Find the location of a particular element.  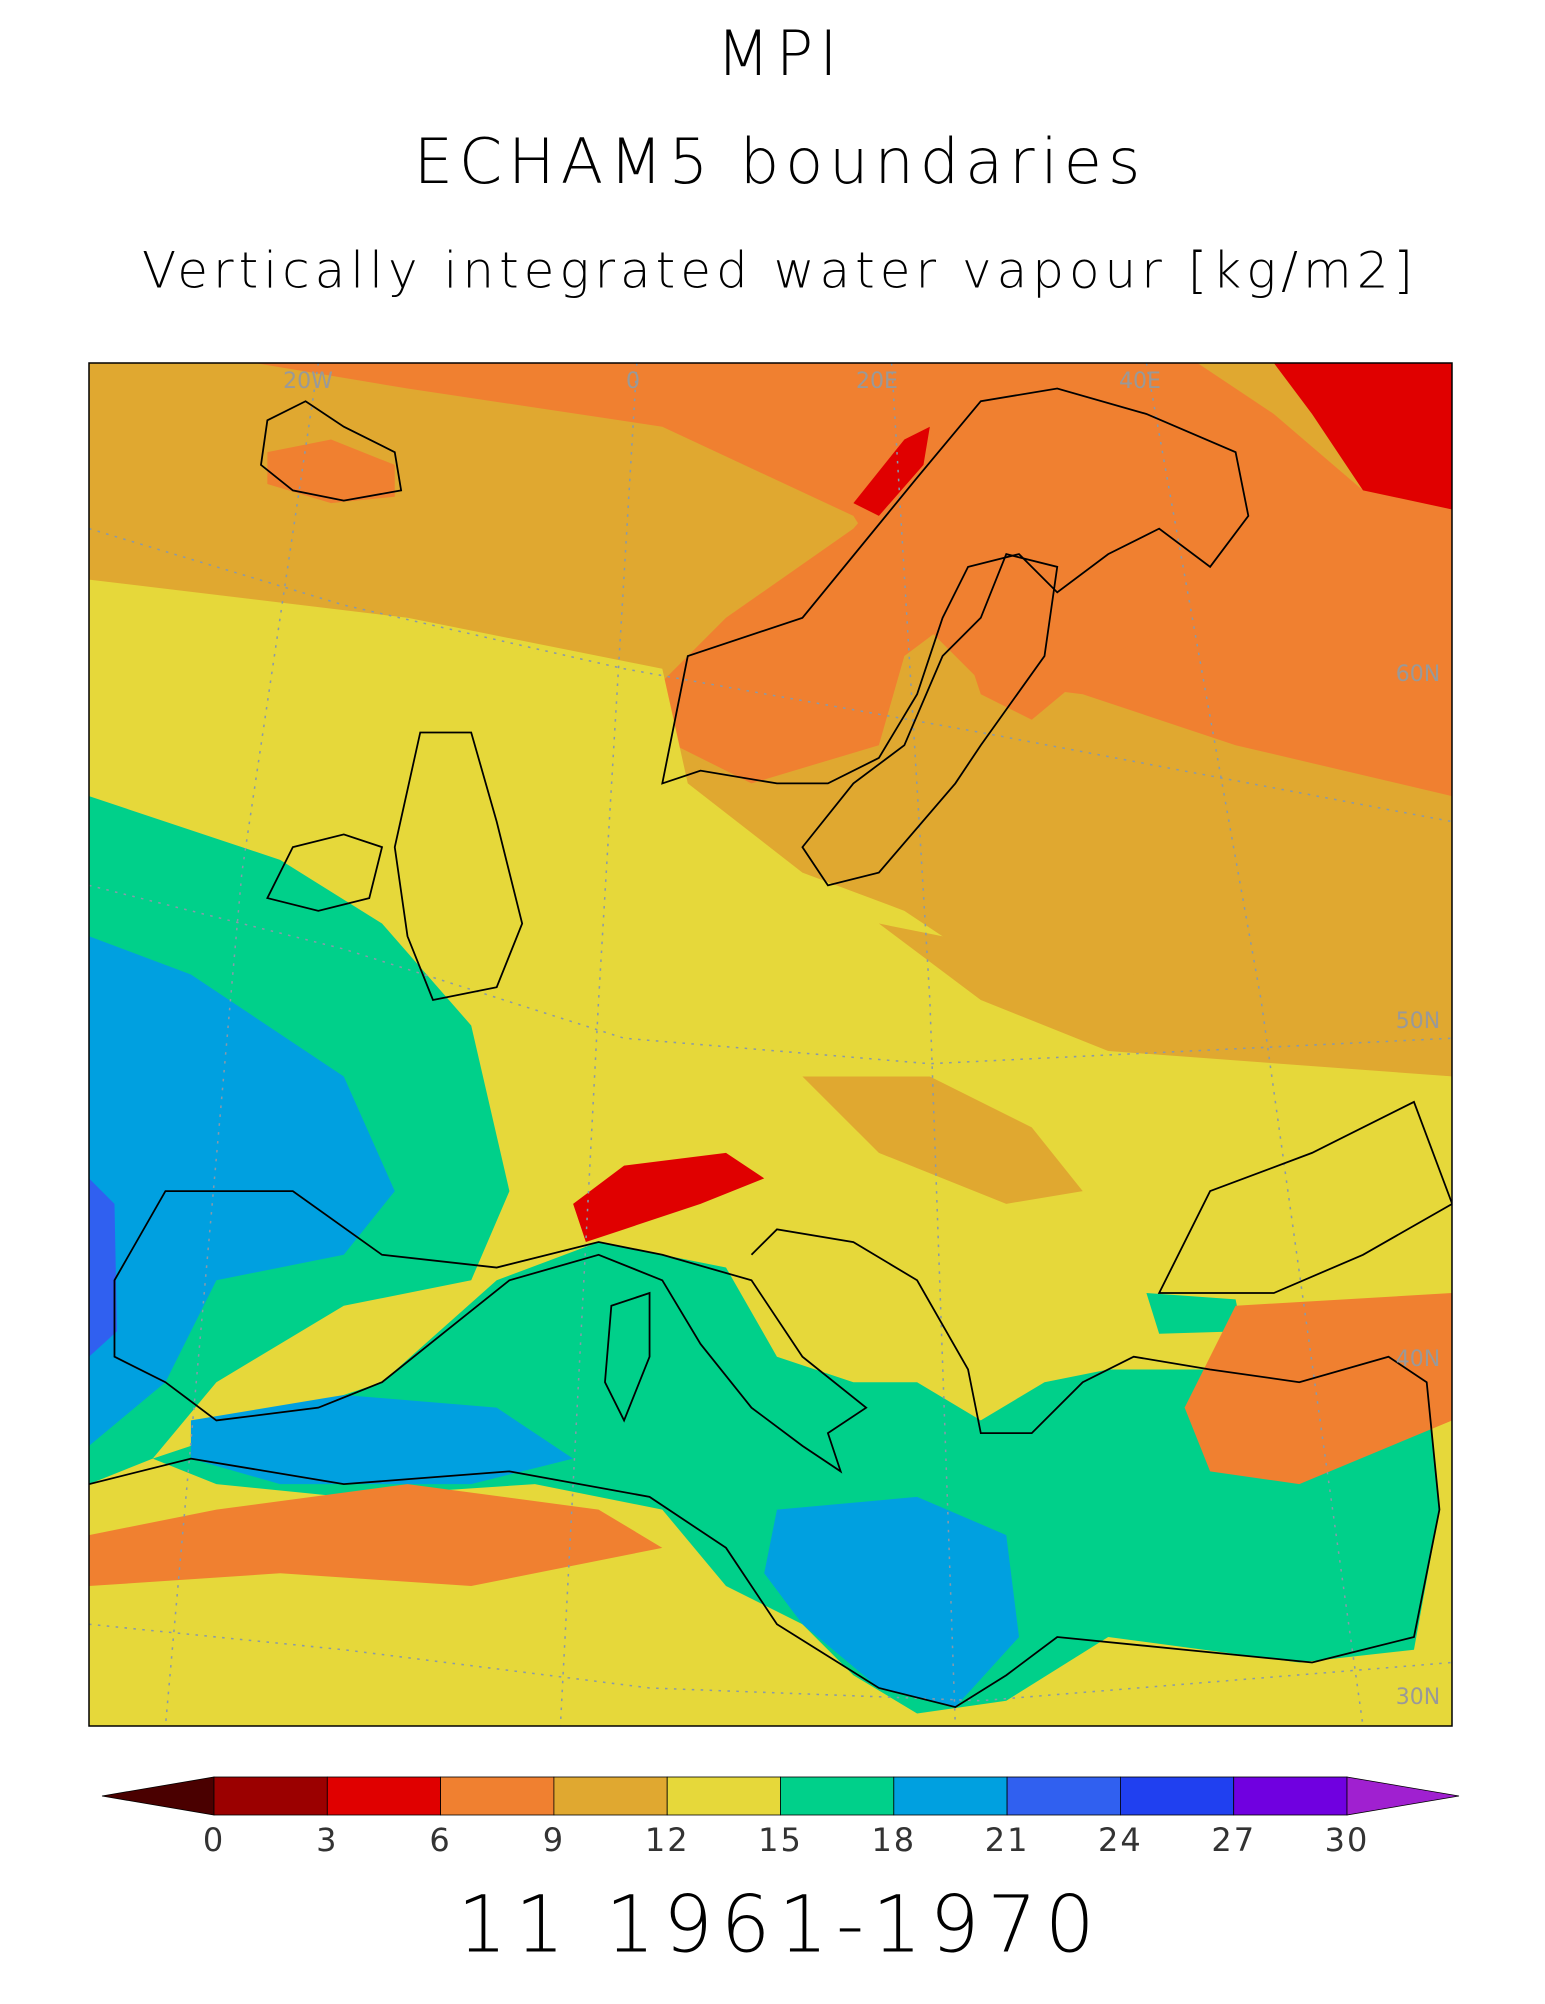

colorbar-tick-label: 24 is located at coordinates (1120, 1840).